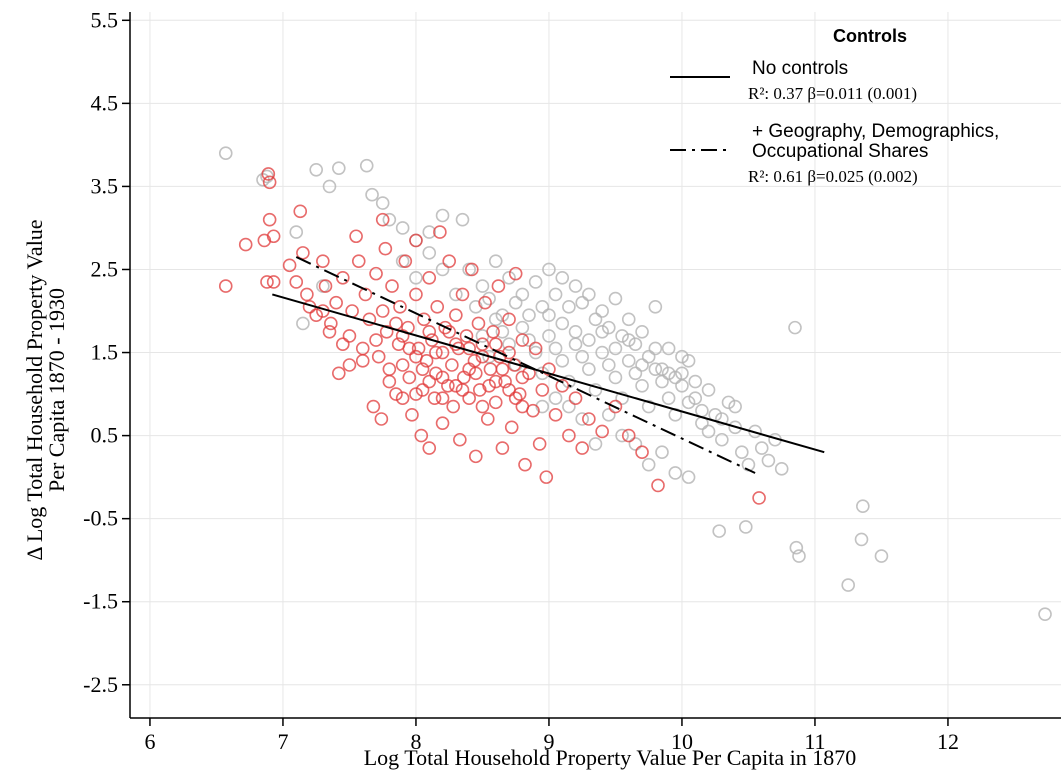  What do you see at coordinates (682, 741) in the screenshot?
I see `x-tick-label: 10` at bounding box center [682, 741].